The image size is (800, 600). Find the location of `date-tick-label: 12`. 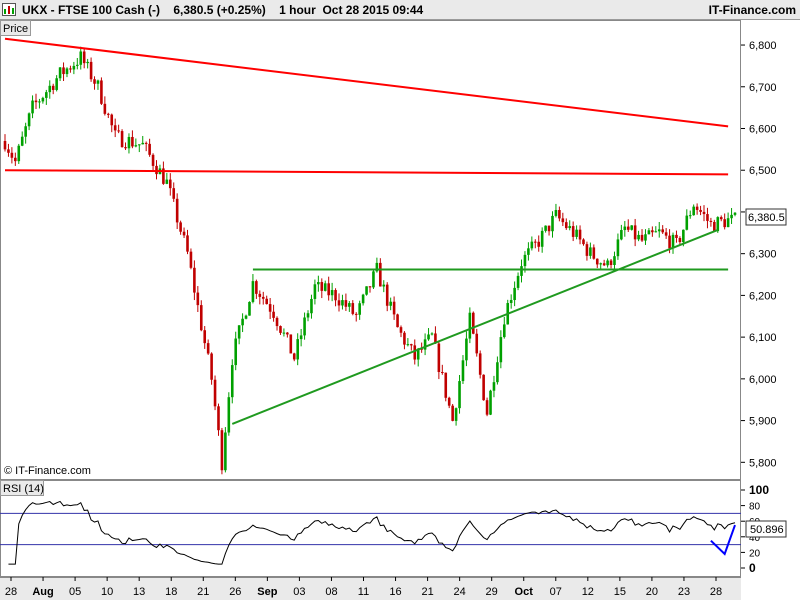

date-tick-label: 12 is located at coordinates (588, 592).